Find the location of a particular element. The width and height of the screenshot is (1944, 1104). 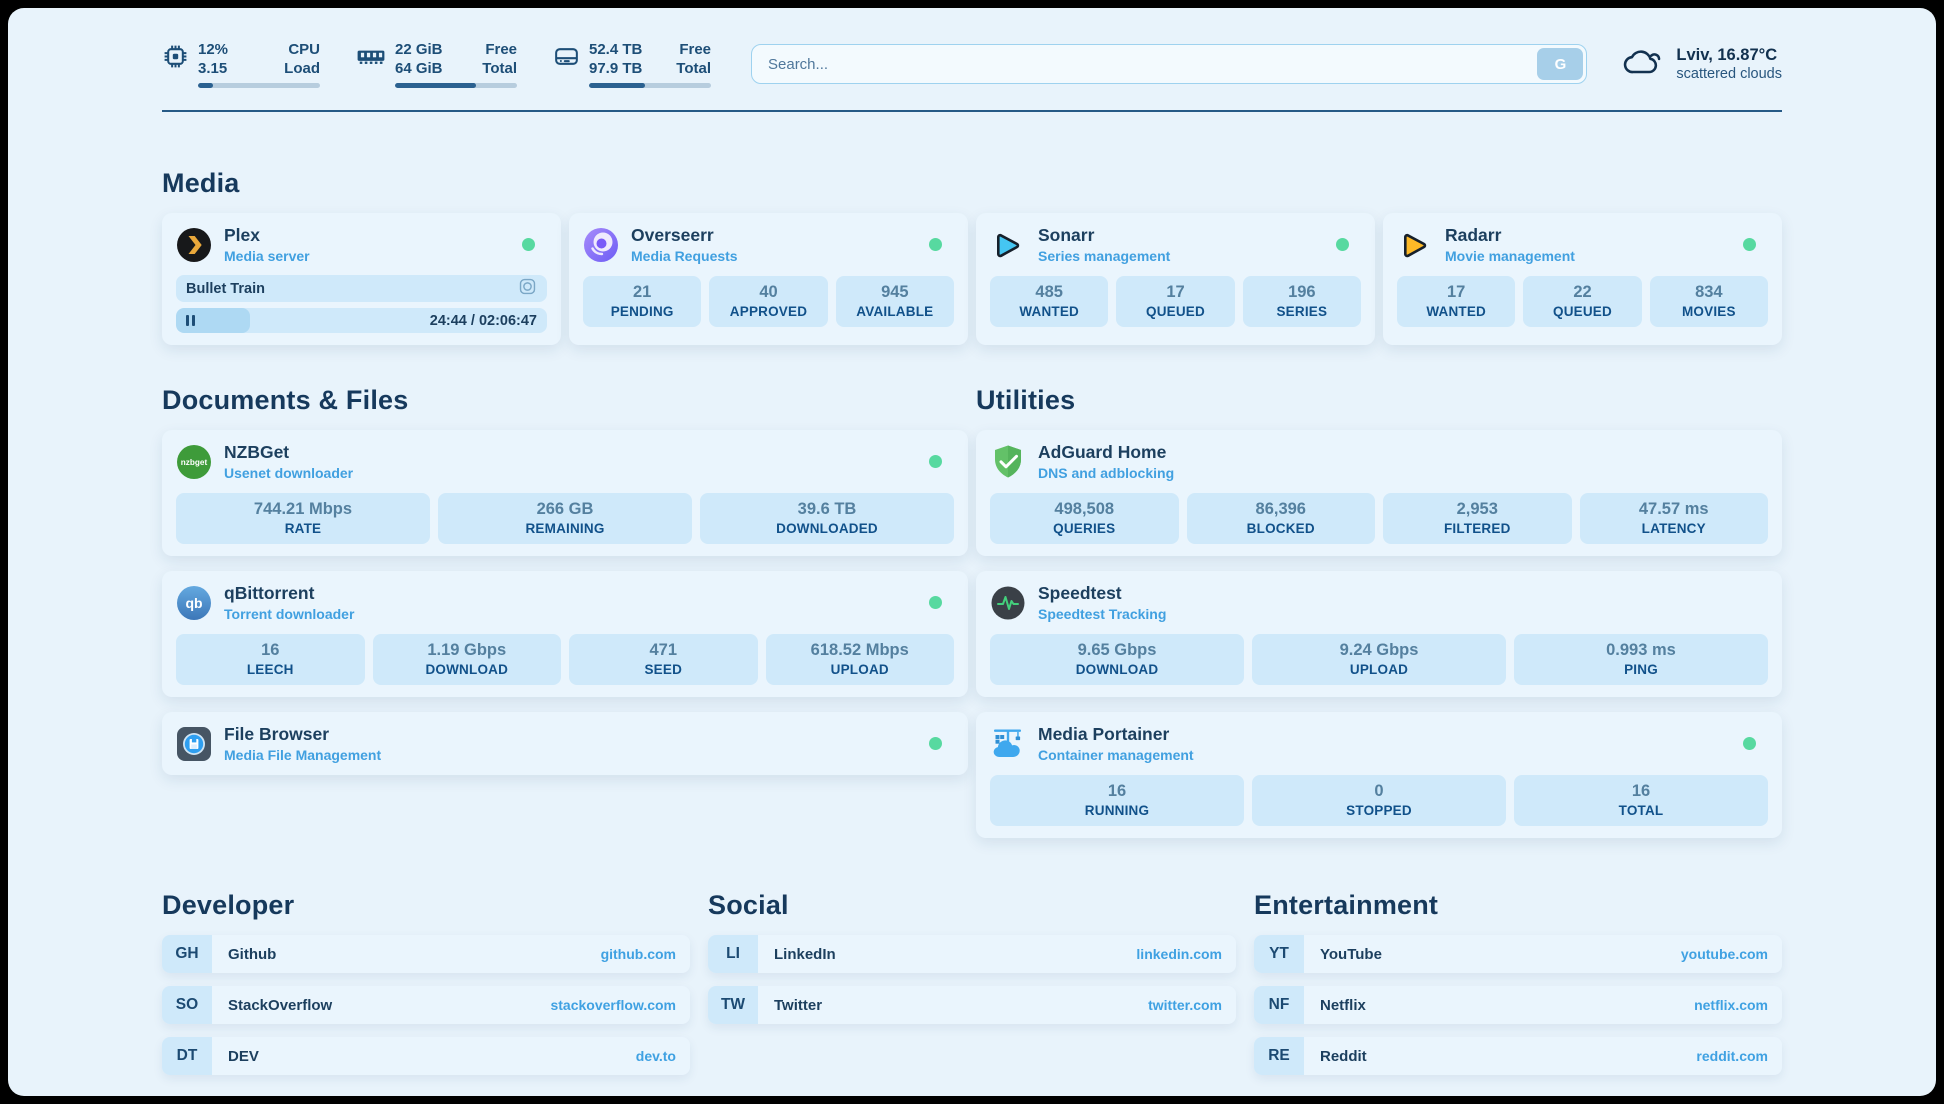

bookmark-url: netflix.com is located at coordinates (1731, 1005).